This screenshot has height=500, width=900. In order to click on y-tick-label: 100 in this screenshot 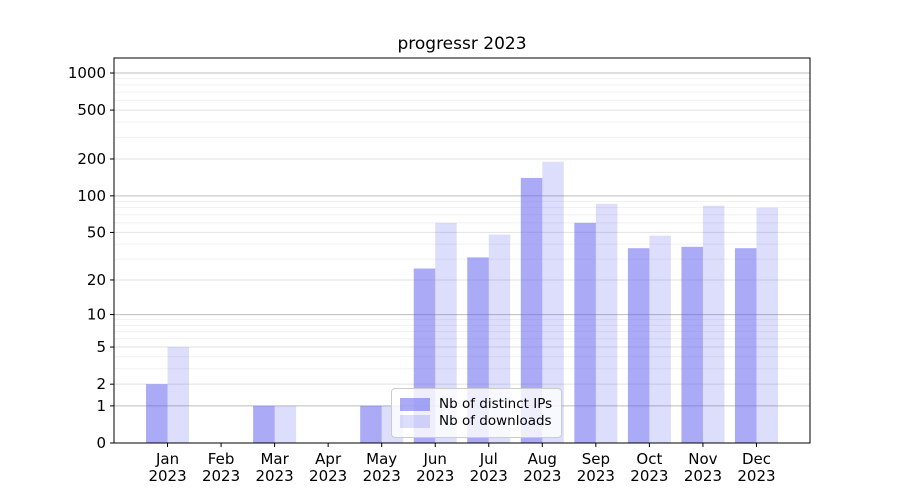, I will do `click(91, 196)`.